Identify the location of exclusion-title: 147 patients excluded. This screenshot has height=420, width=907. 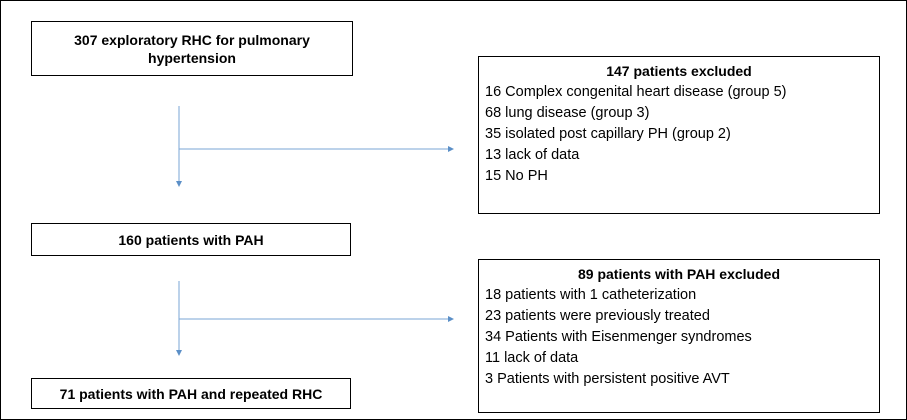
(679, 71).